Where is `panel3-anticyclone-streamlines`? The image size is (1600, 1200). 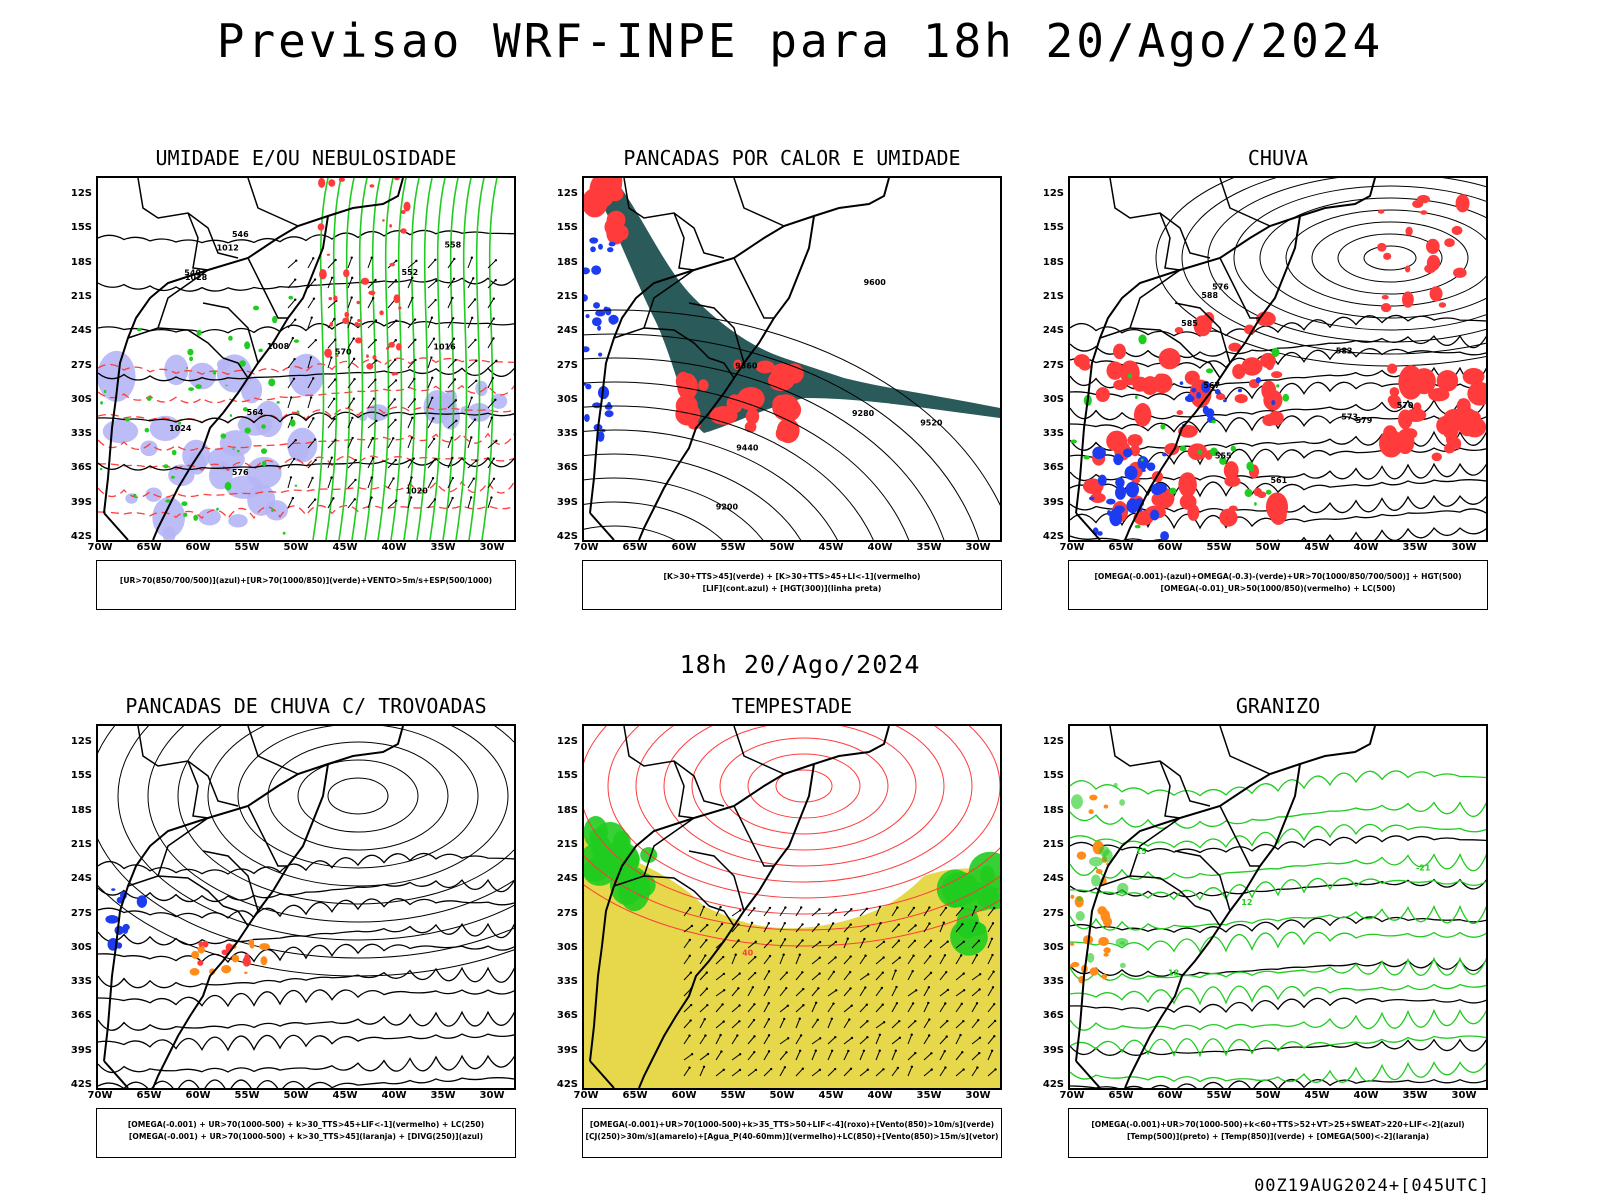
panel3-anticyclone-streamlines is located at coordinates (306, 851).